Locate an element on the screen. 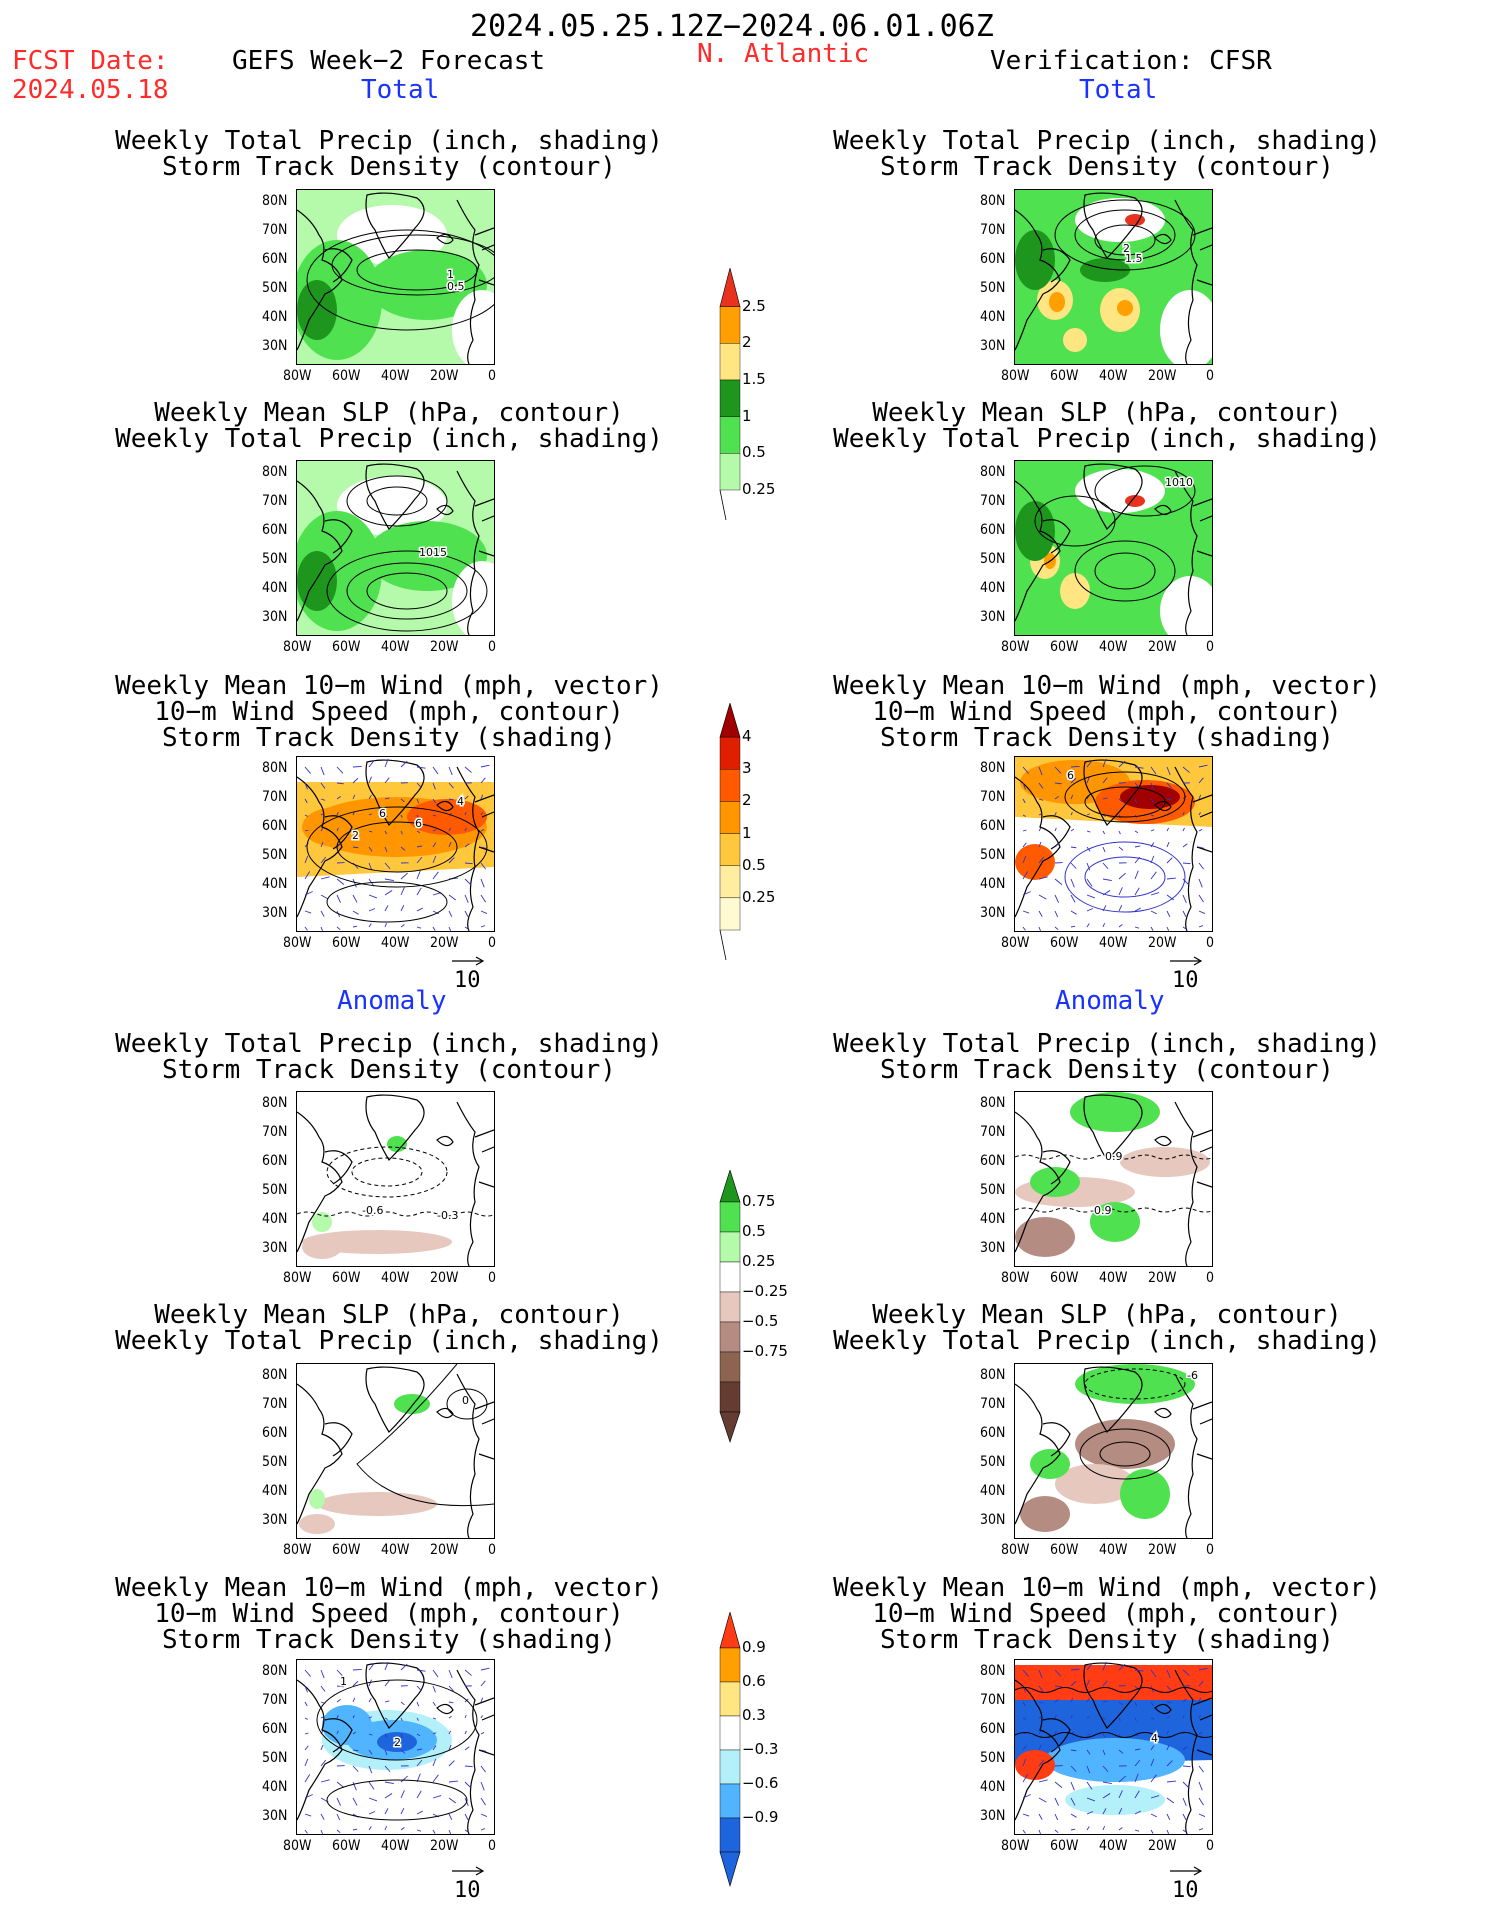 The image size is (1487, 1925). vector-reference-arrow is located at coordinates (468, 961).